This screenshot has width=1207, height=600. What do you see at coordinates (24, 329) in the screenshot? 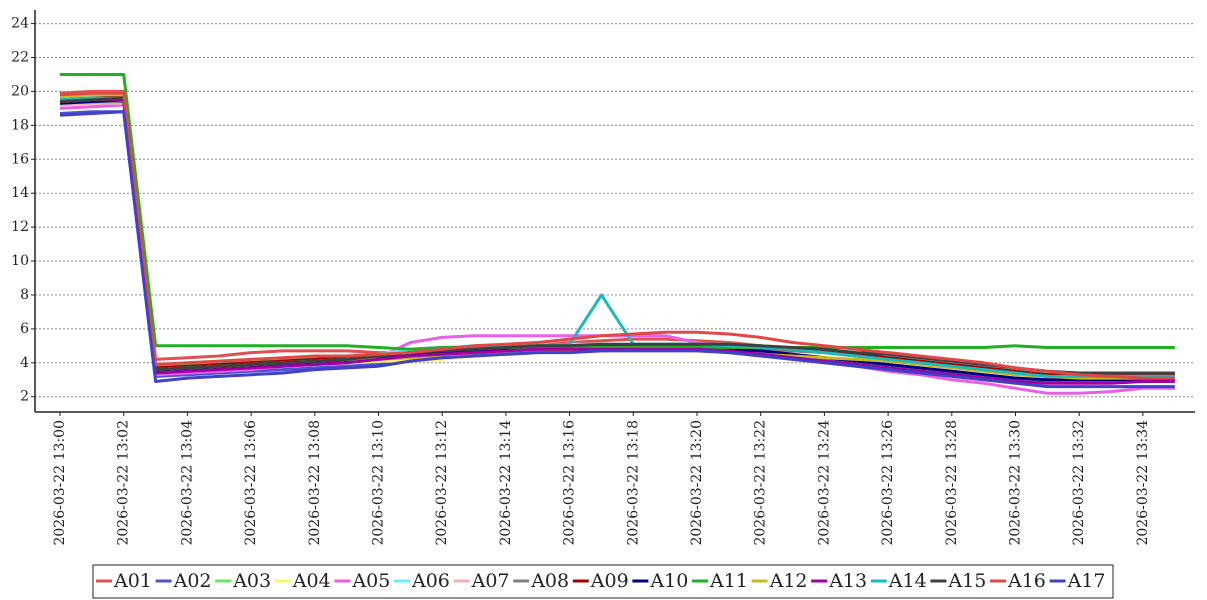
I see `y-tick-label: 6` at bounding box center [24, 329].